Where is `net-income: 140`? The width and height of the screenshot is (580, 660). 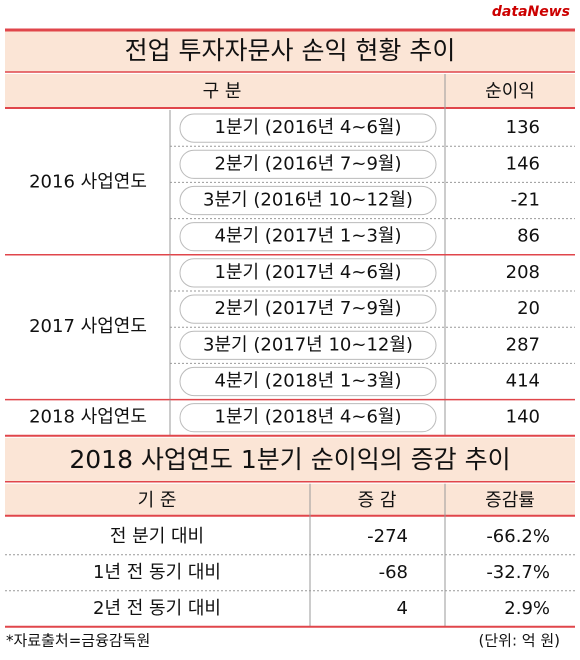 net-income: 140 is located at coordinates (523, 417).